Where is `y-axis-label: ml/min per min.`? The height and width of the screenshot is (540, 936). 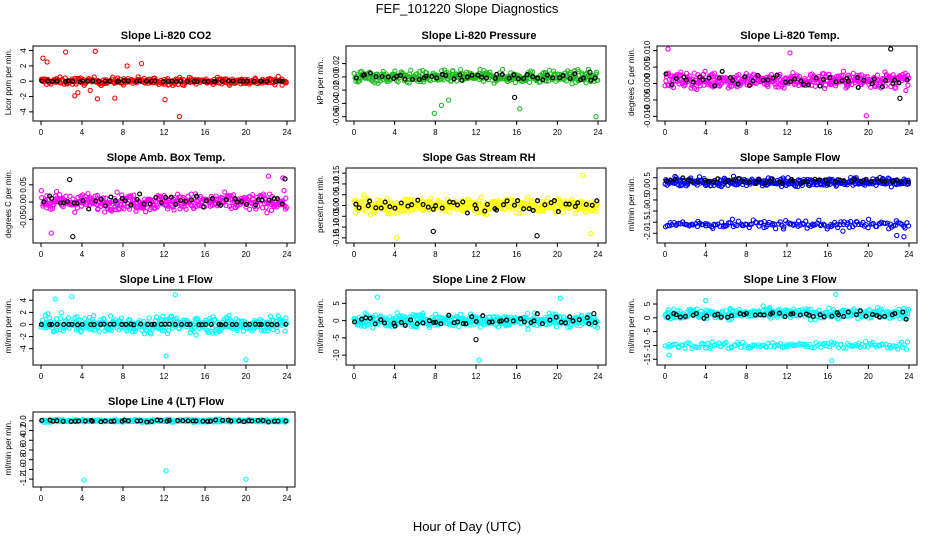 y-axis-label: ml/min per min. is located at coordinates (631, 326).